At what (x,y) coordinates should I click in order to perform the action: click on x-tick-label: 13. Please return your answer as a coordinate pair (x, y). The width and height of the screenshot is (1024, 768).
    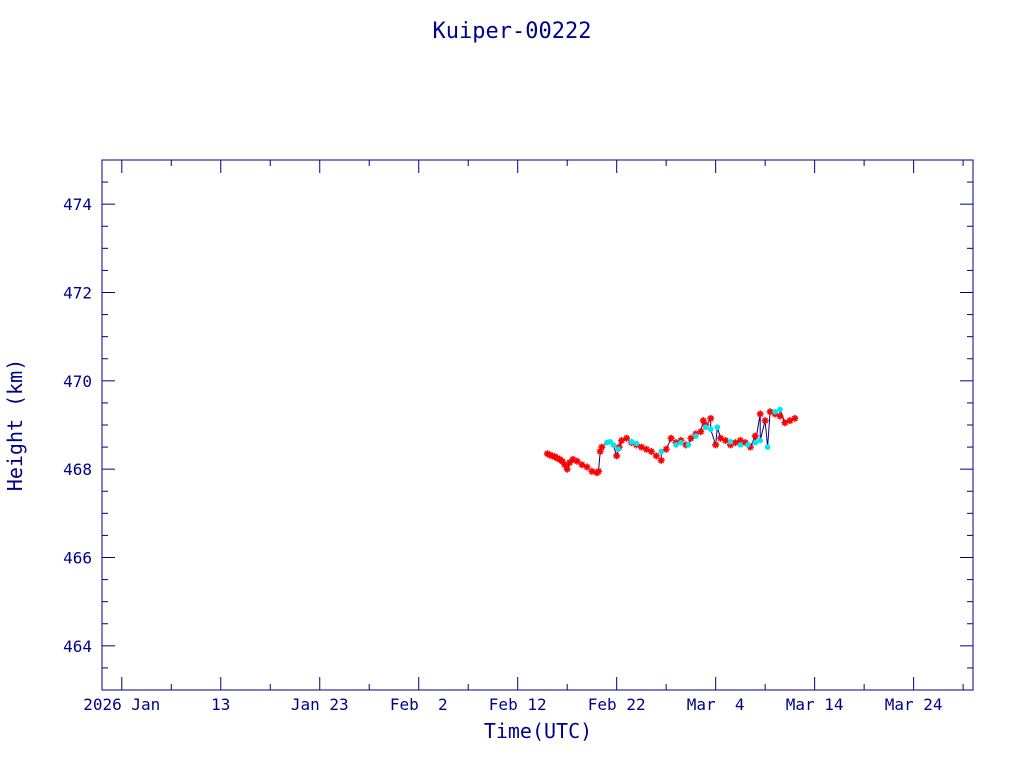
    Looking at the image, I should click on (220, 704).